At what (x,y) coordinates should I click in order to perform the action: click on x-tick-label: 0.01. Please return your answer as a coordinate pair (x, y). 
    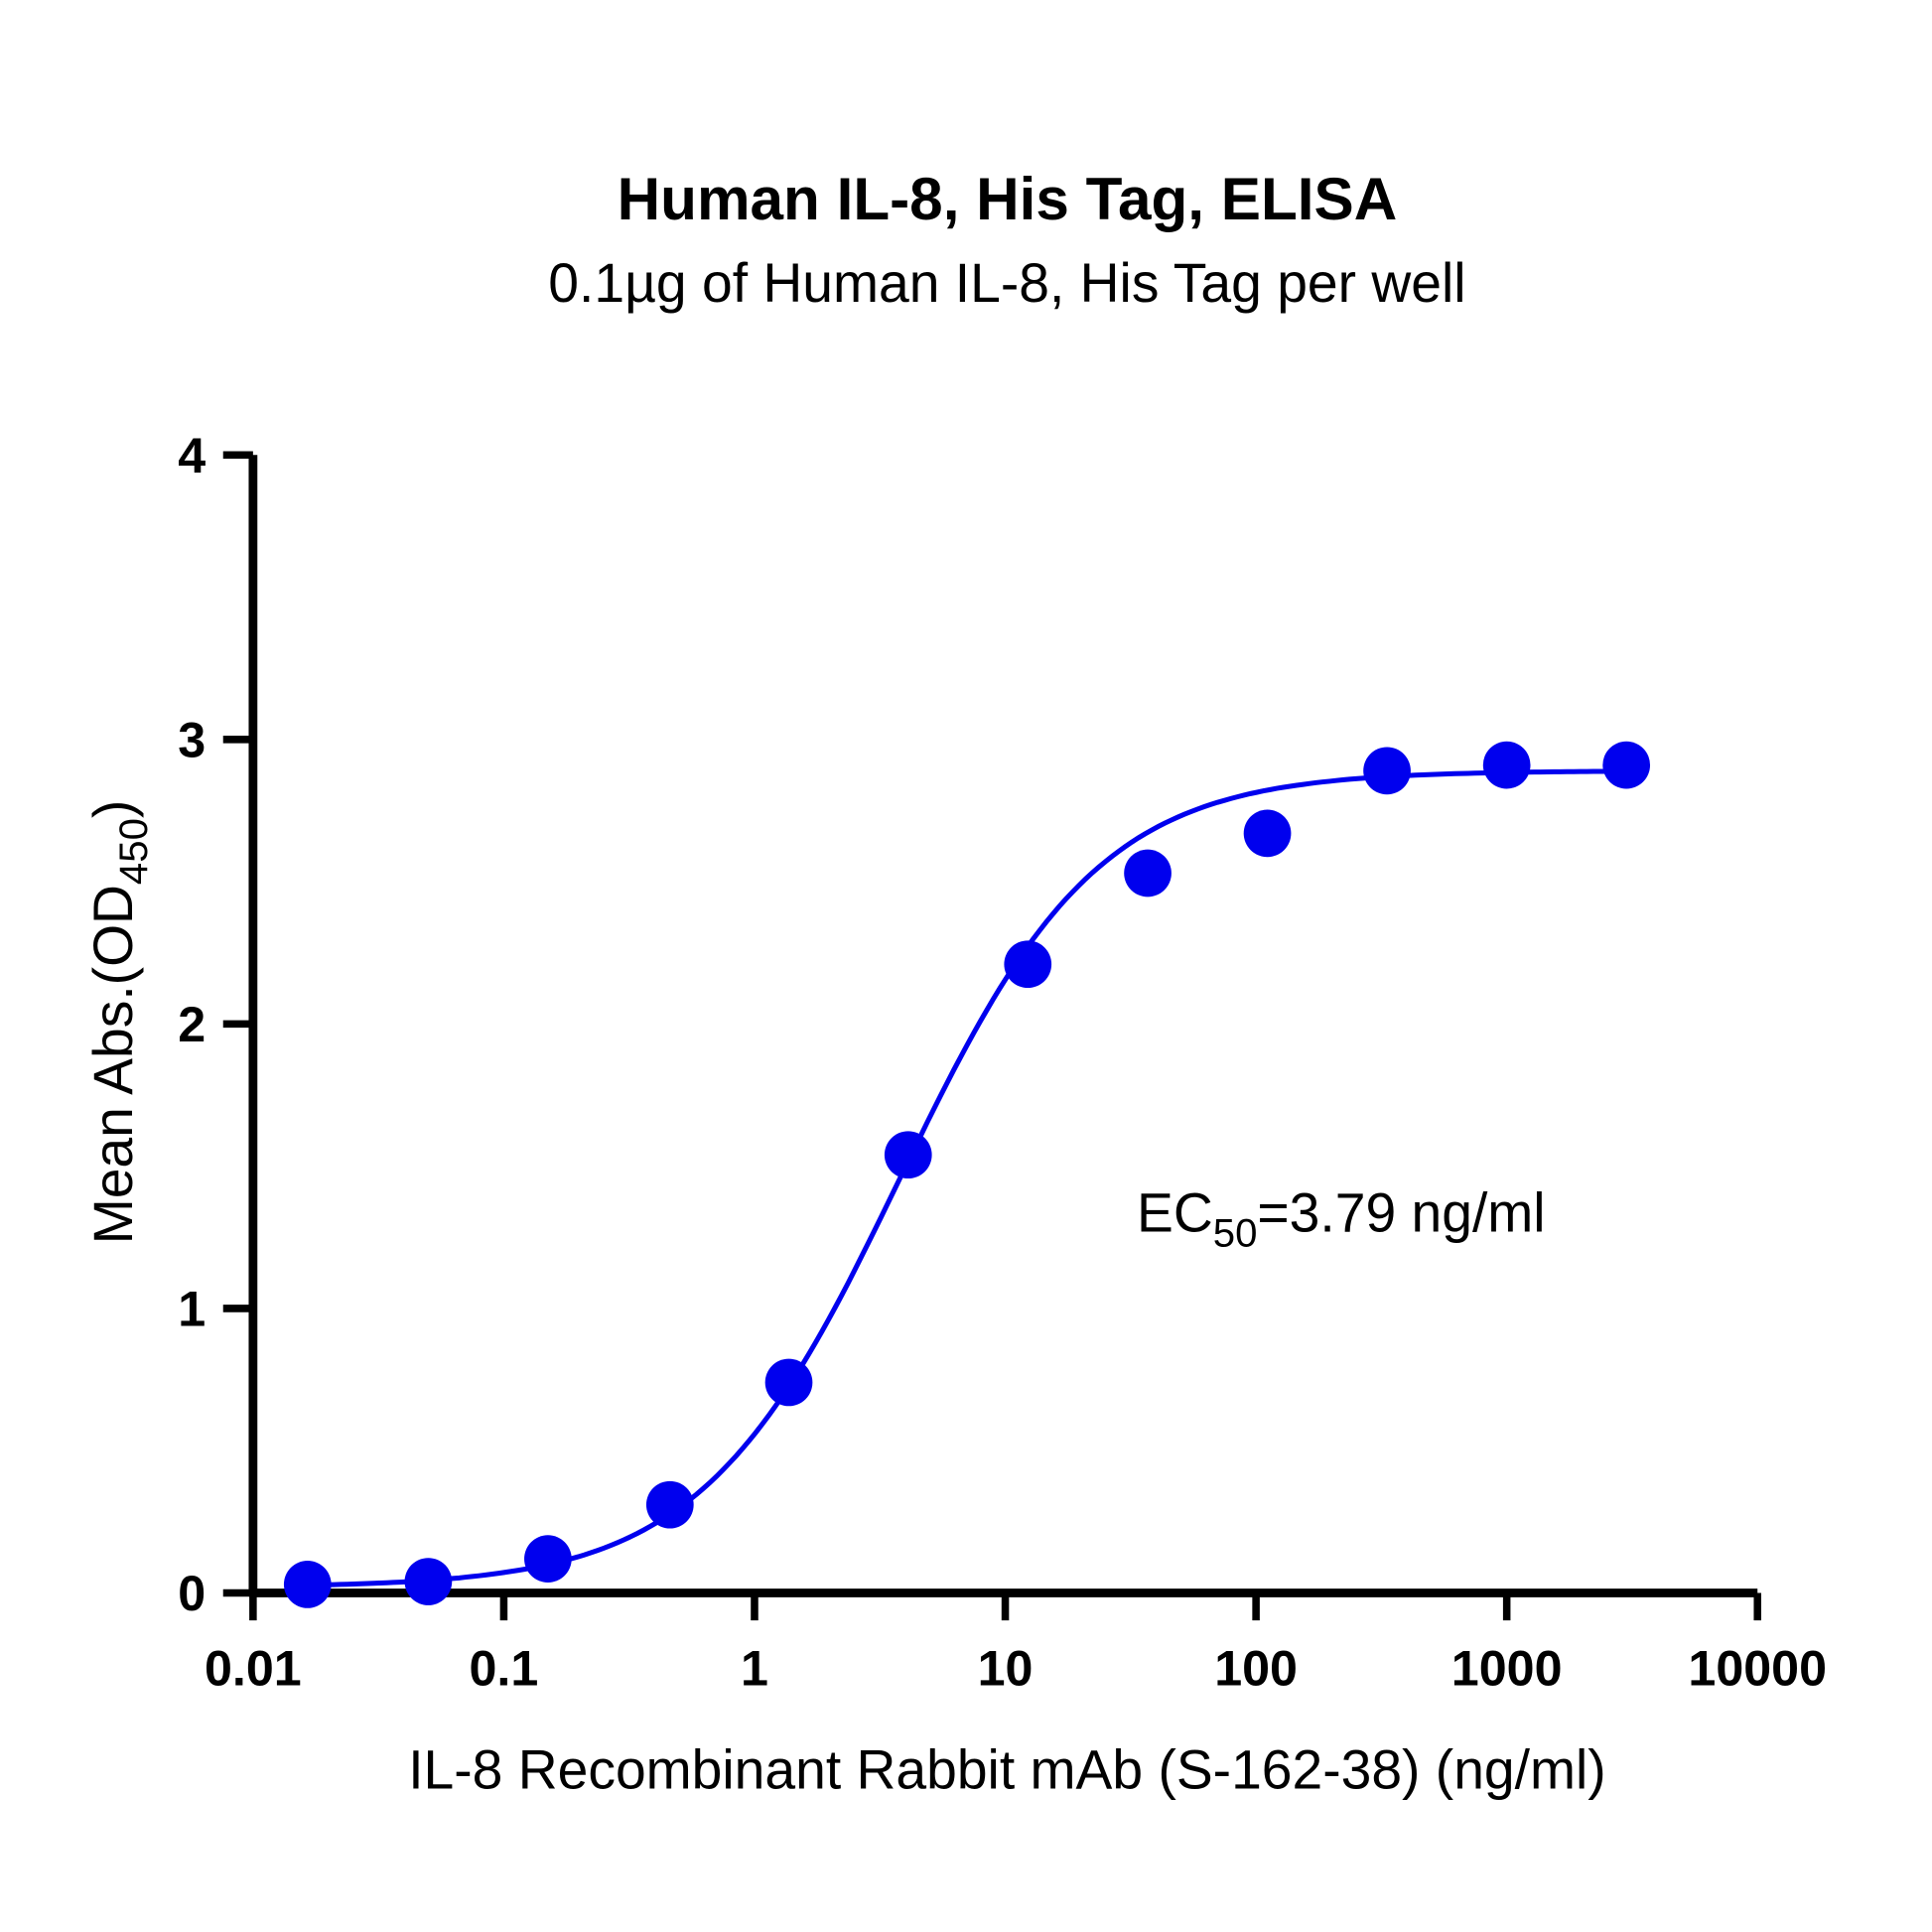
    Looking at the image, I should click on (253, 1668).